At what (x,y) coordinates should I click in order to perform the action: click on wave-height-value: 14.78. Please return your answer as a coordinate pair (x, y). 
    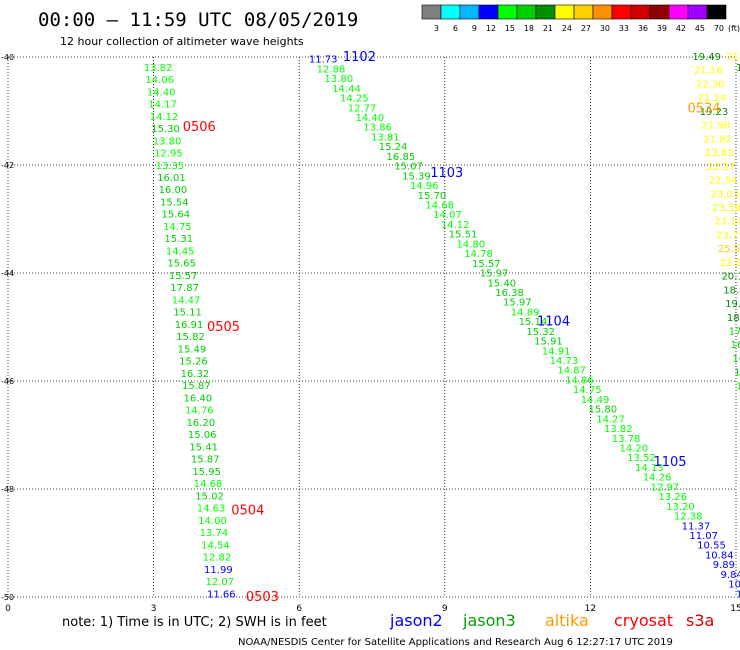
    Looking at the image, I should click on (478, 254).